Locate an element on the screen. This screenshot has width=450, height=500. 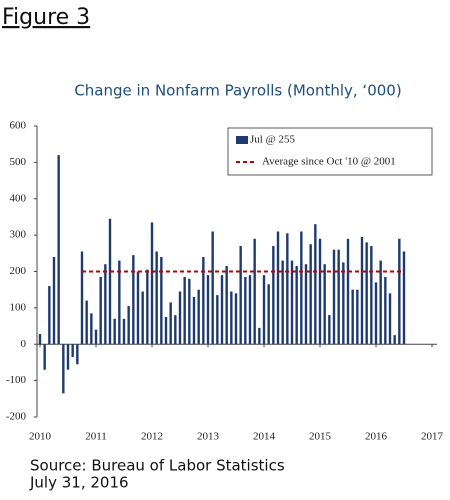
x-tick-label: 2010 is located at coordinates (40, 437).